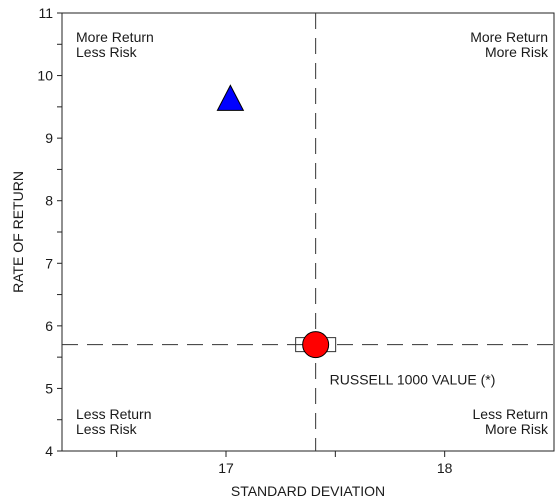 This screenshot has height=502, width=555. Describe the element at coordinates (517, 52) in the screenshot. I see `quadrant-label-top-right: More Risk` at that location.